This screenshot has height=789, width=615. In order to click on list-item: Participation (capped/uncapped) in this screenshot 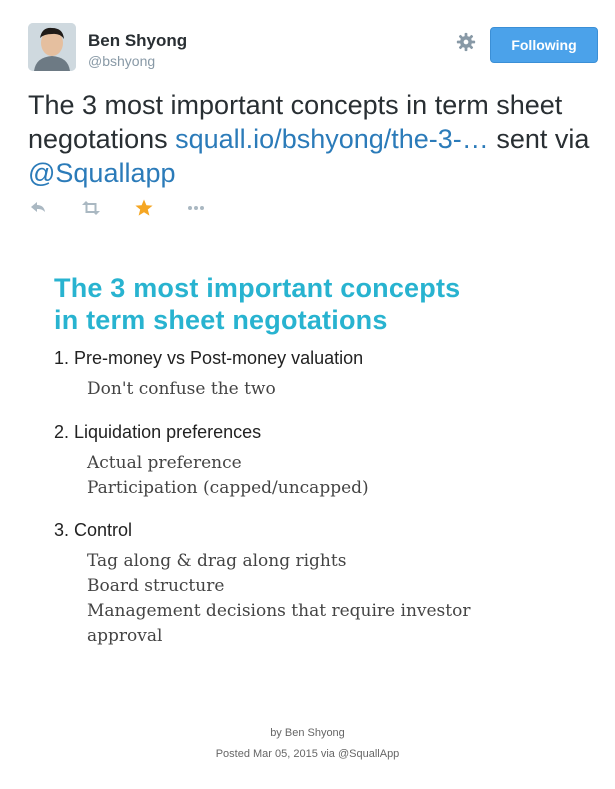, I will do `click(228, 488)`.